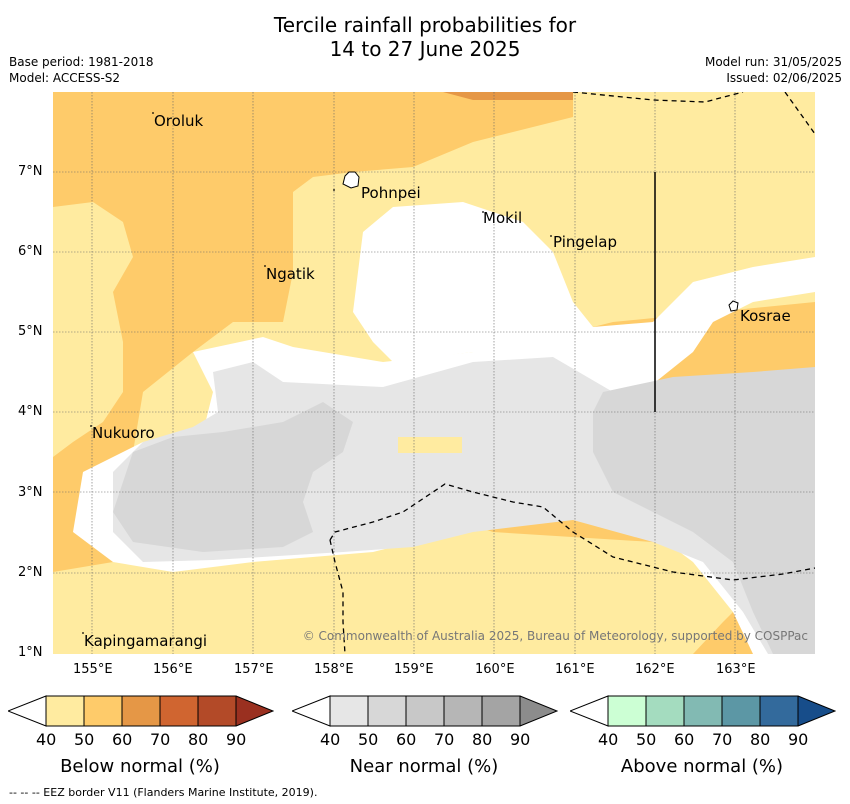 The image size is (850, 804). I want to click on lon-tick-157e: 157°E, so click(254, 669).